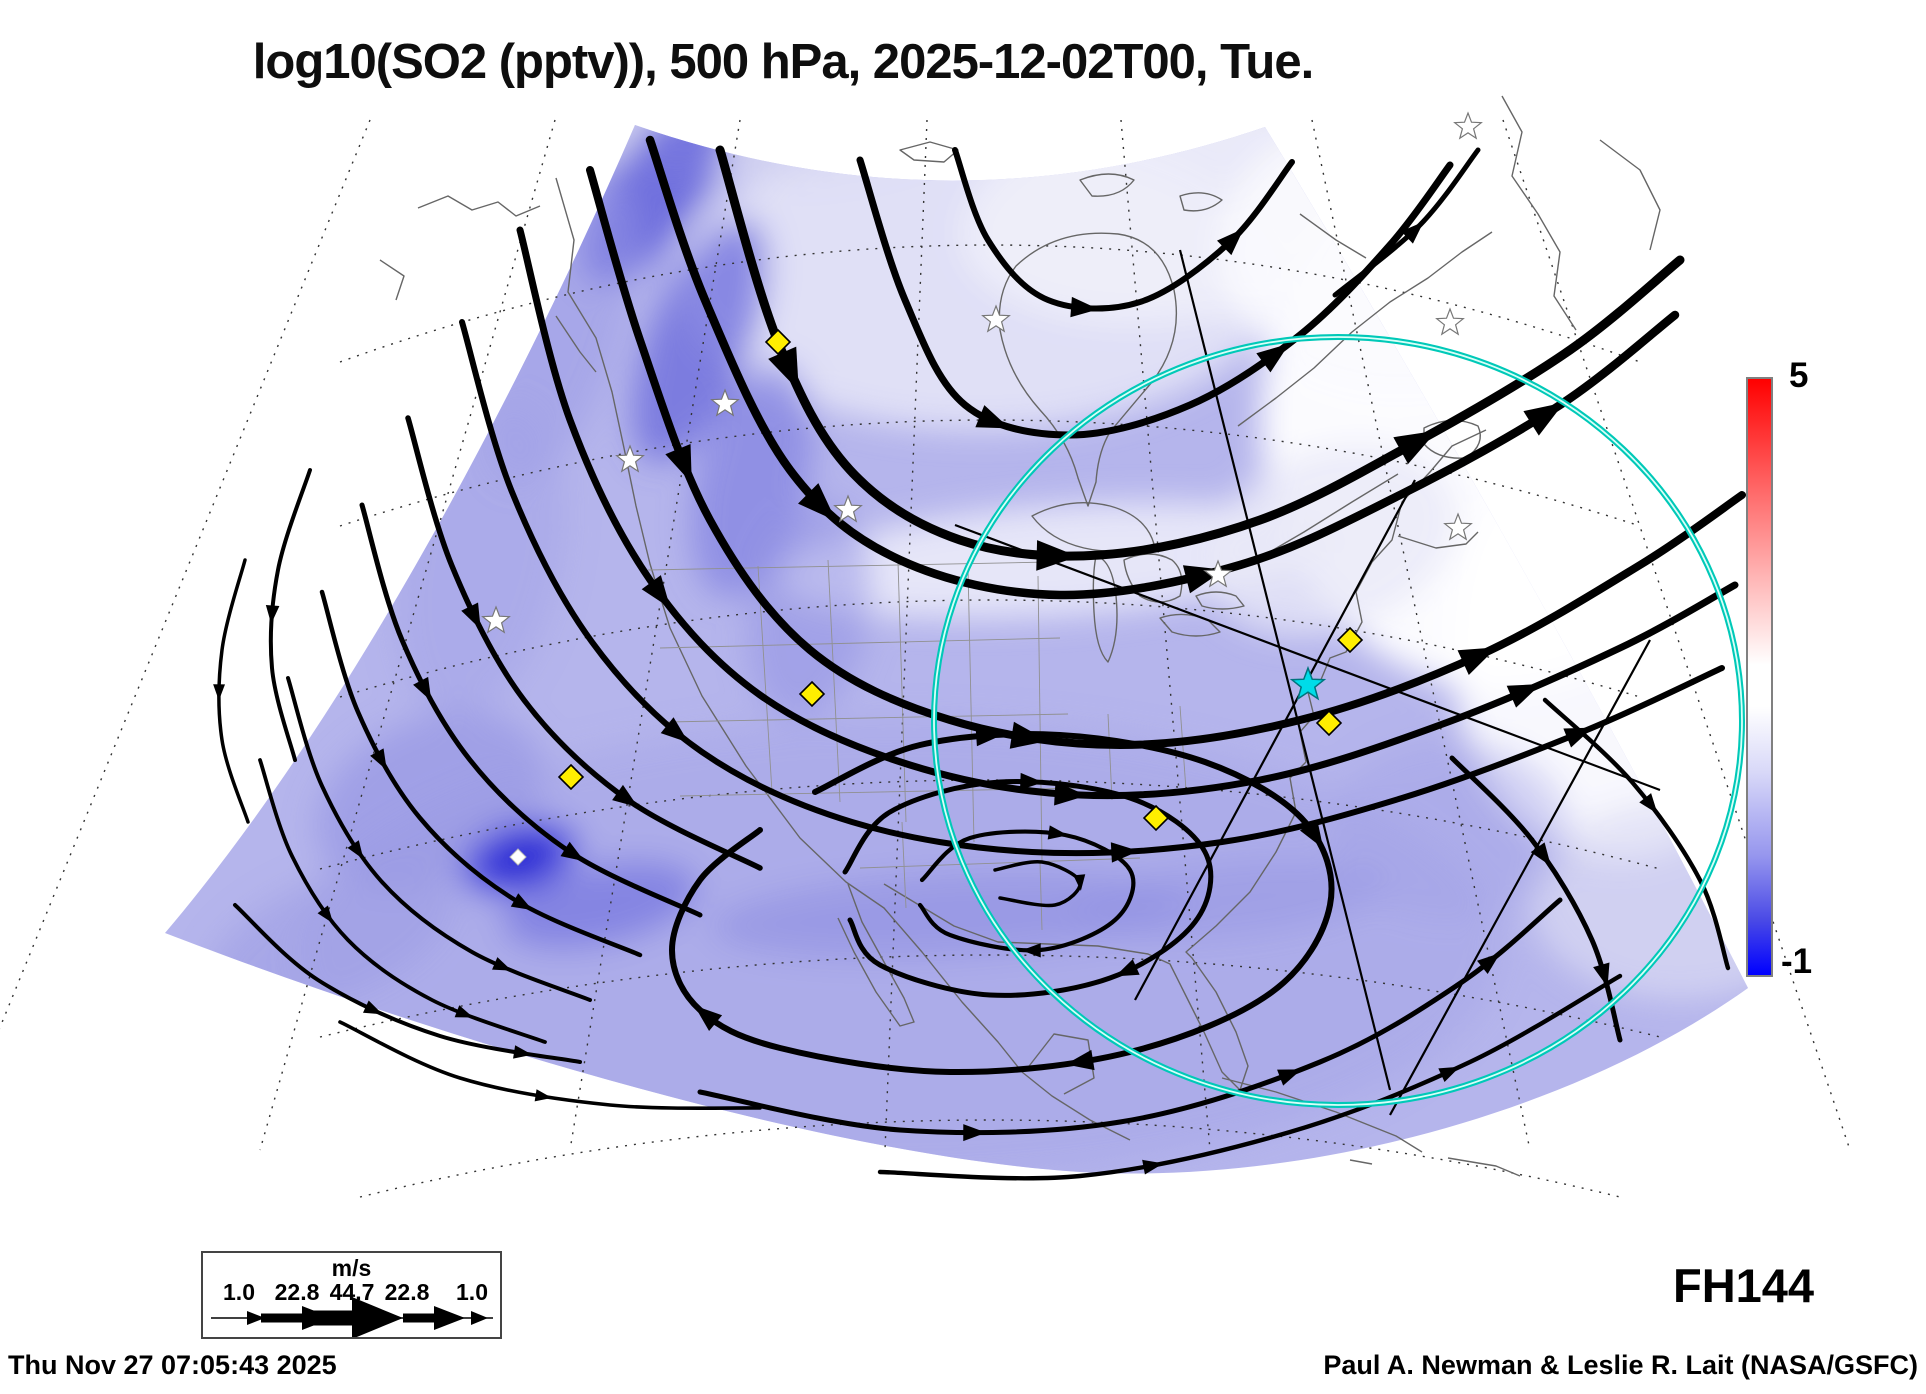  What do you see at coordinates (1797, 961) in the screenshot?
I see `colorbar-min-label: -1` at bounding box center [1797, 961].